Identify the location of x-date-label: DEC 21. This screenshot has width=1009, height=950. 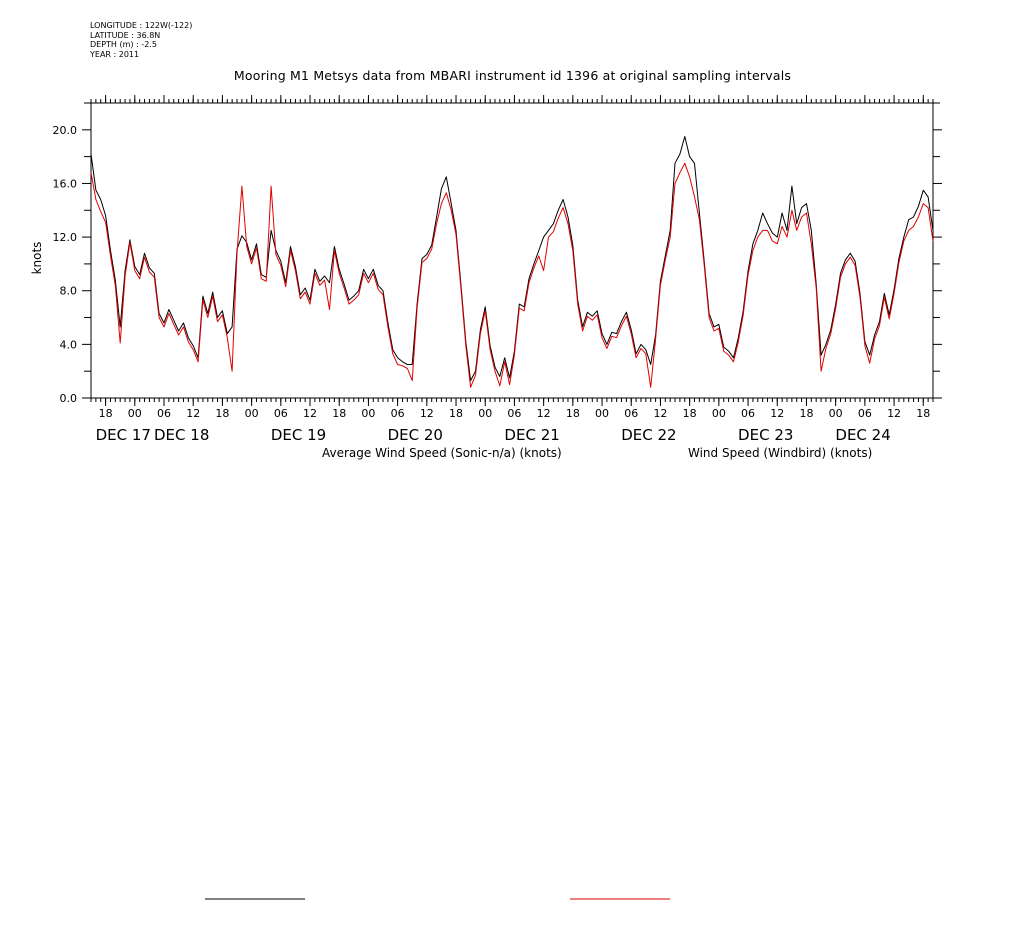
(531, 435).